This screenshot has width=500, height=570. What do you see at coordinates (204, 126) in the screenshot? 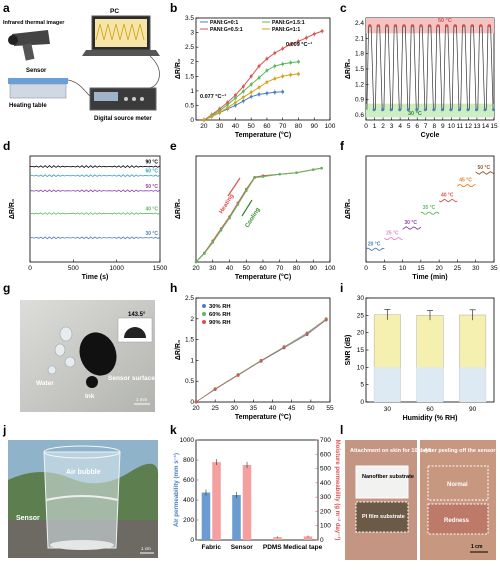
I see `x-tick-label-b: 20` at bounding box center [204, 126].